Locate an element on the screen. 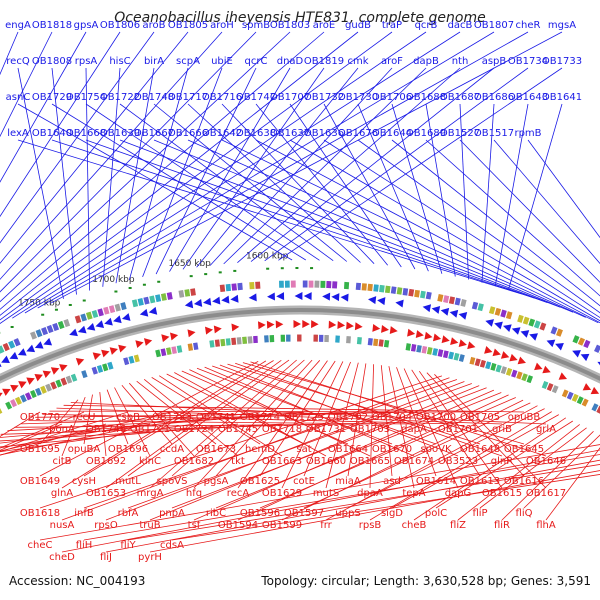  reverse-gene-label: OB1695 is located at coordinates (40, 449).